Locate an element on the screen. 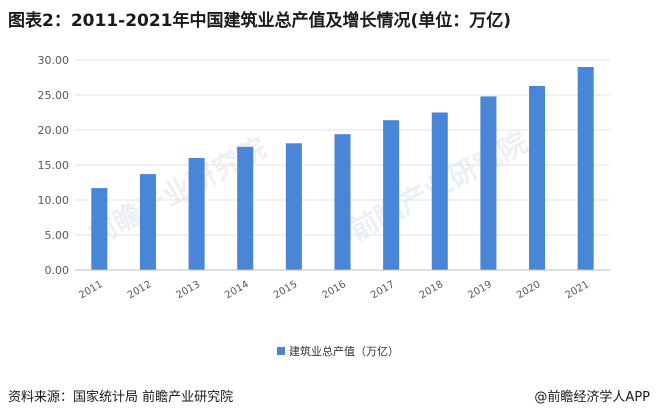  bar-2012 is located at coordinates (147, 222).